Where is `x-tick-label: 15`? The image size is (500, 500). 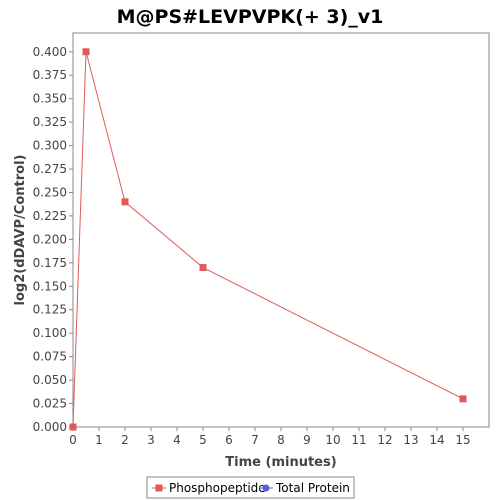
x-tick-label: 15 is located at coordinates (462, 440).